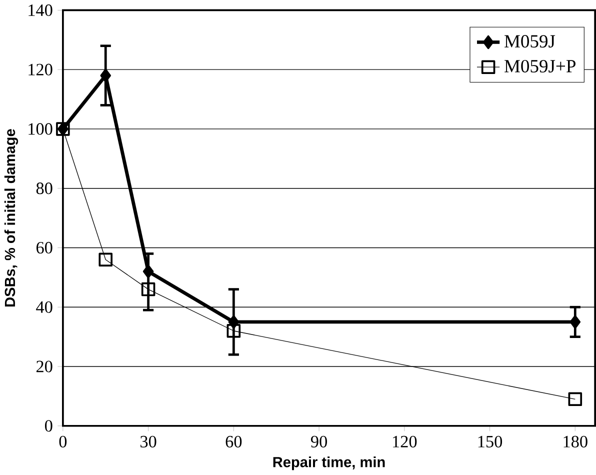 This screenshot has width=596, height=475. Describe the element at coordinates (48, 426) in the screenshot. I see `y-tick-label: 0` at that location.